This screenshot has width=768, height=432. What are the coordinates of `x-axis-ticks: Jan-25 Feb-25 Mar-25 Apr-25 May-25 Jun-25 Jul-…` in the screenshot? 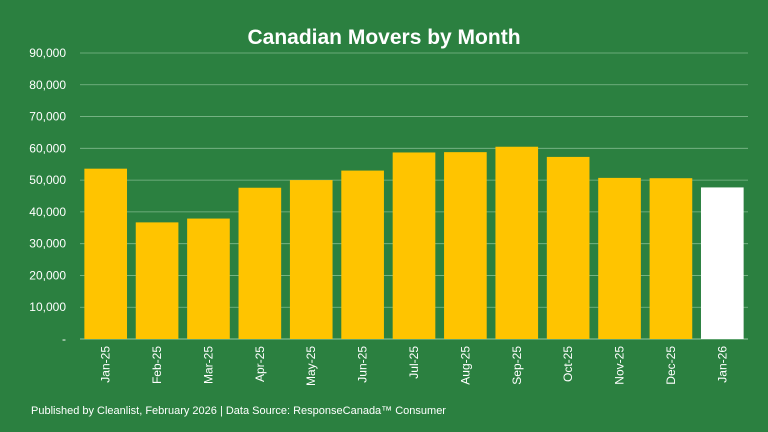 It's located at (414, 366).